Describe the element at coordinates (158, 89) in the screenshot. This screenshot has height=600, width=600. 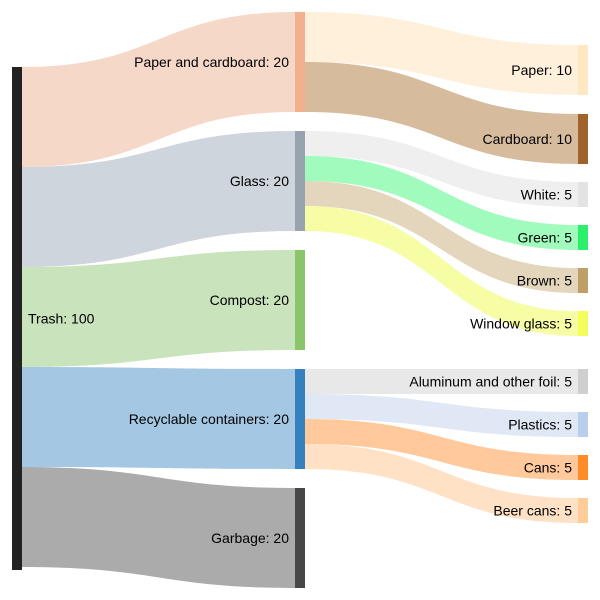
I see `link-trash-to-paper_cardboard` at that location.